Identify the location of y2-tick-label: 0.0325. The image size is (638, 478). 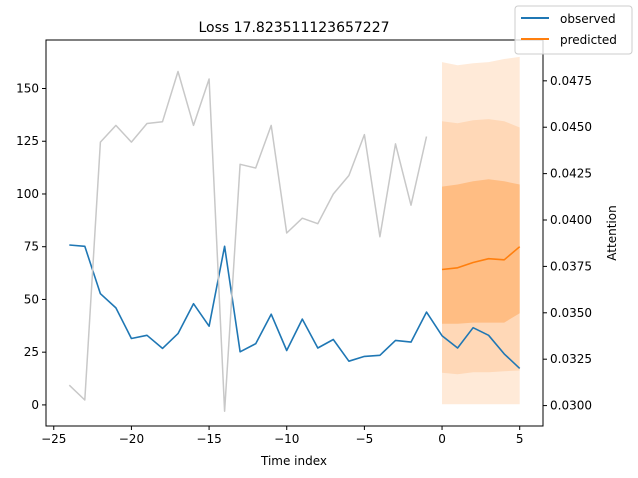
(571, 359).